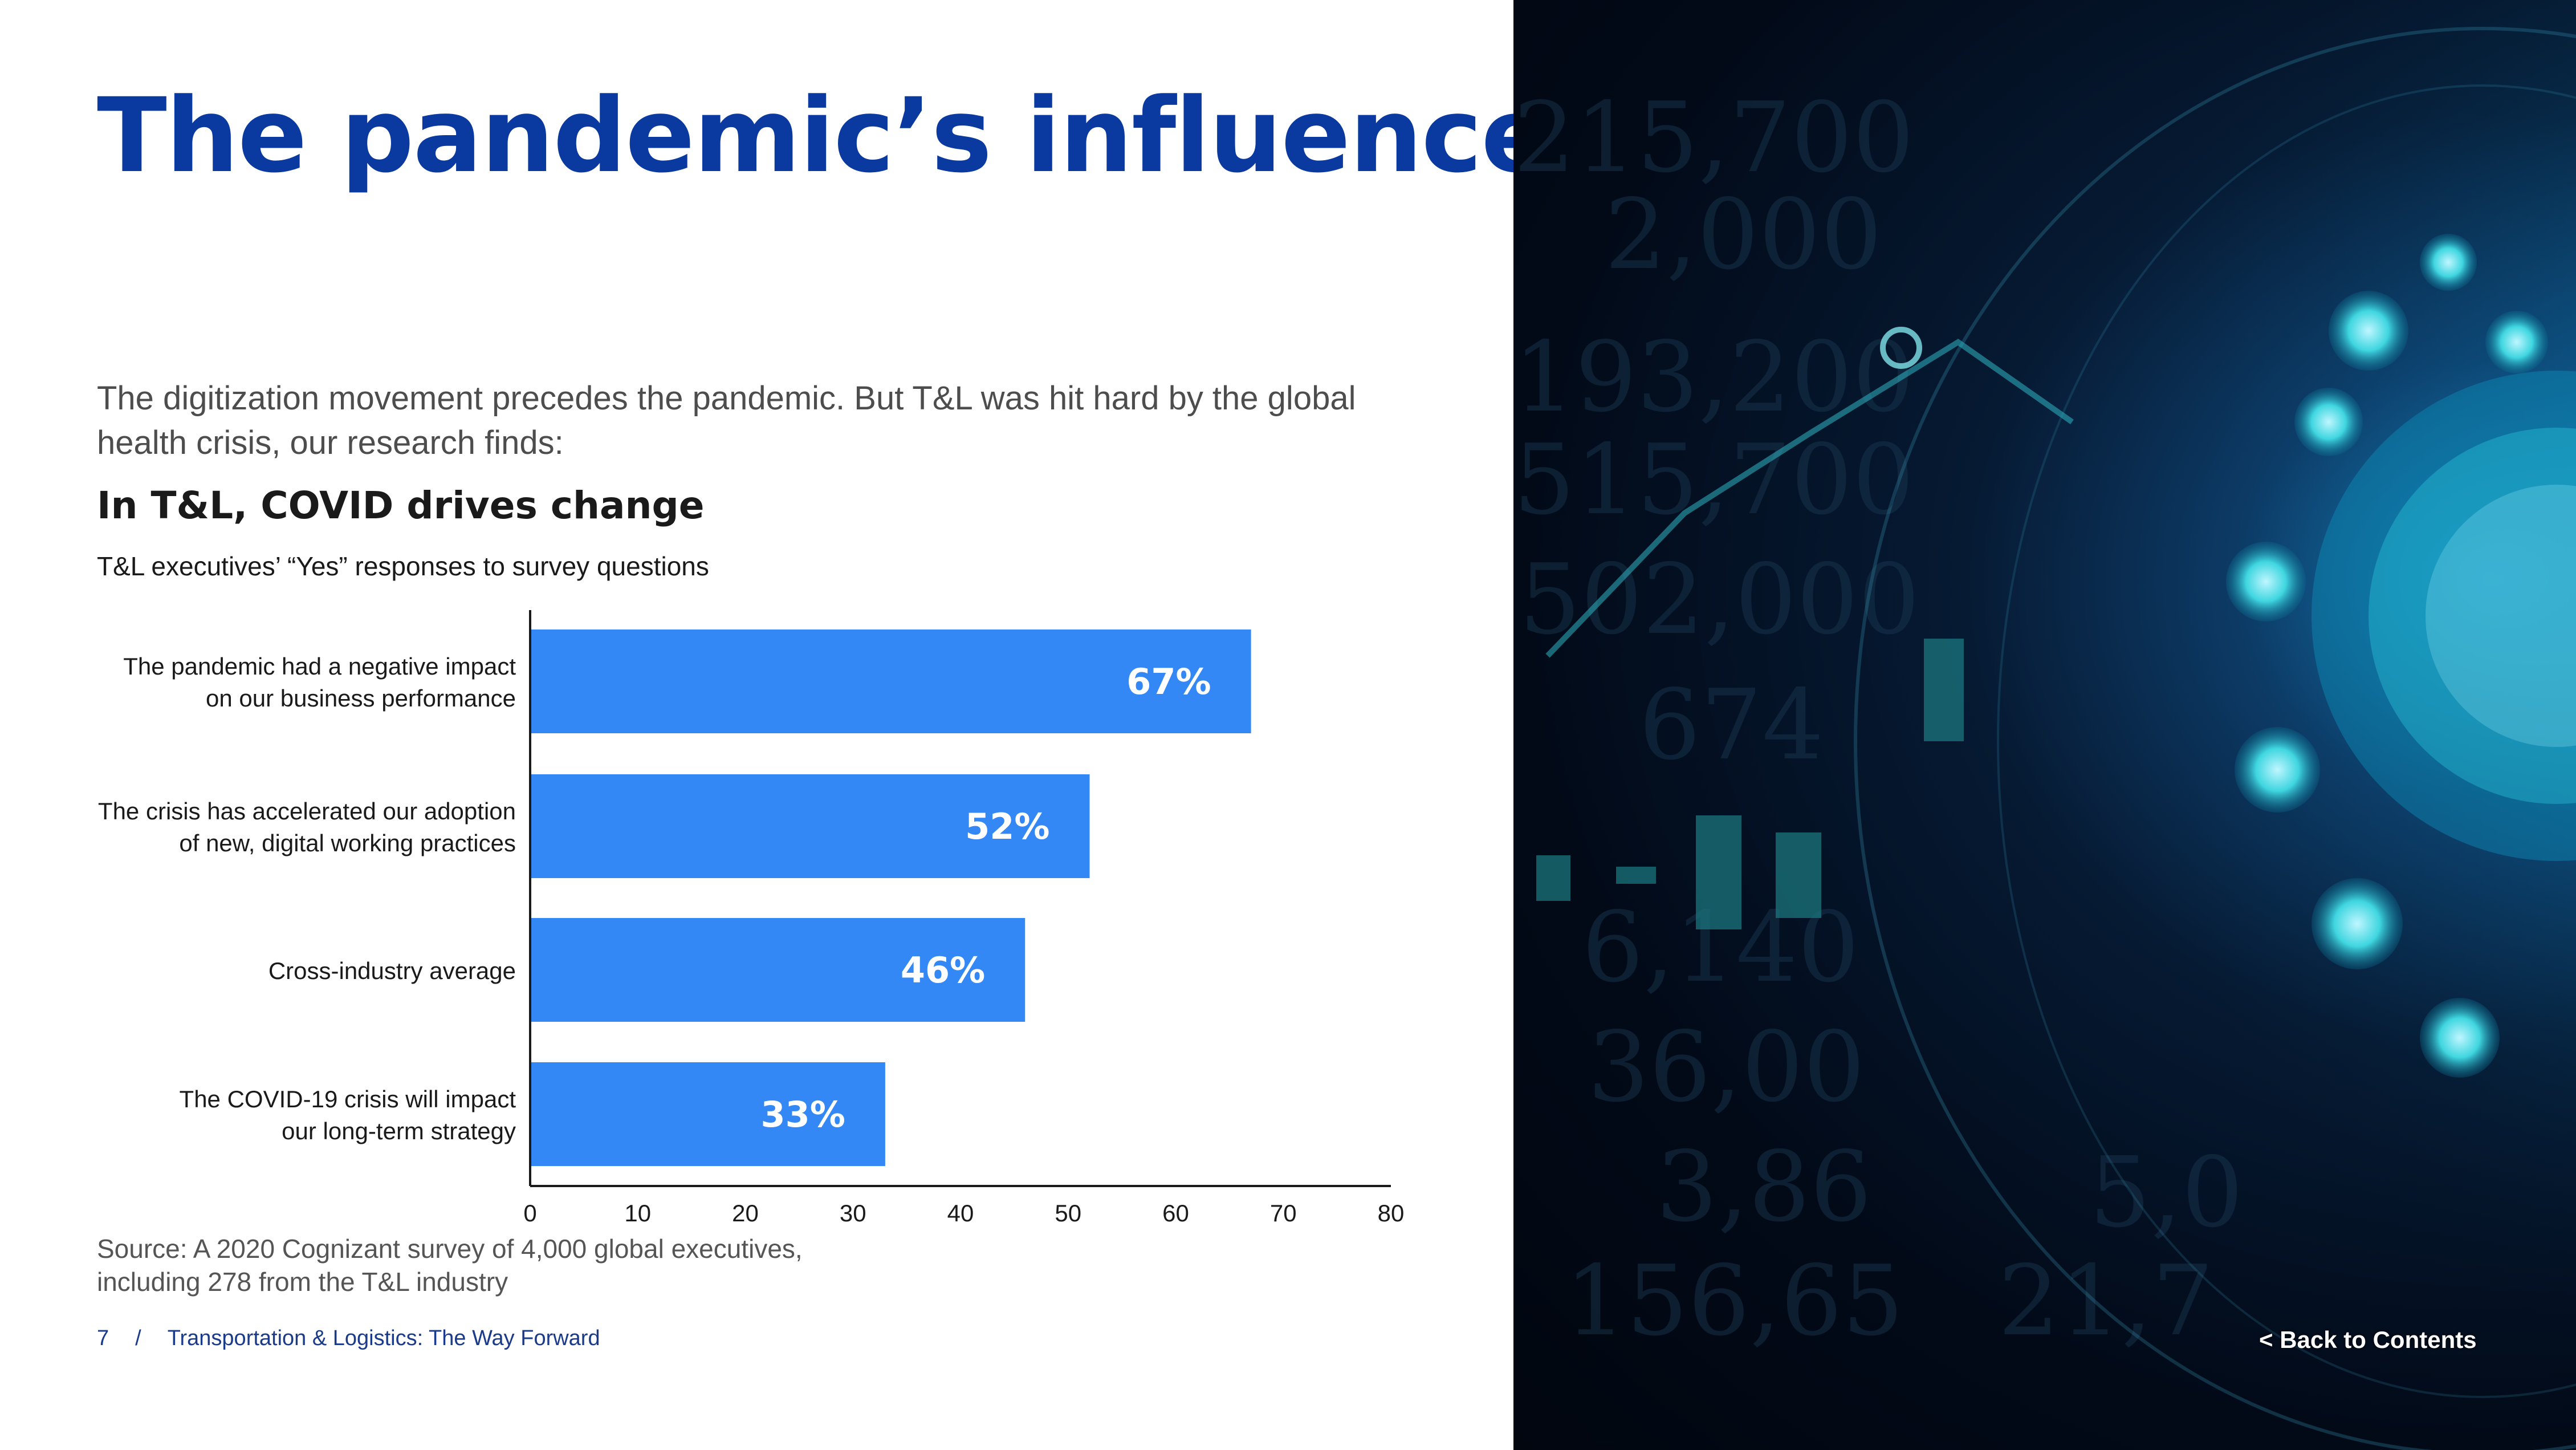 Image resolution: width=2576 pixels, height=1450 pixels. I want to click on x-tick-label: 80, so click(1391, 1213).